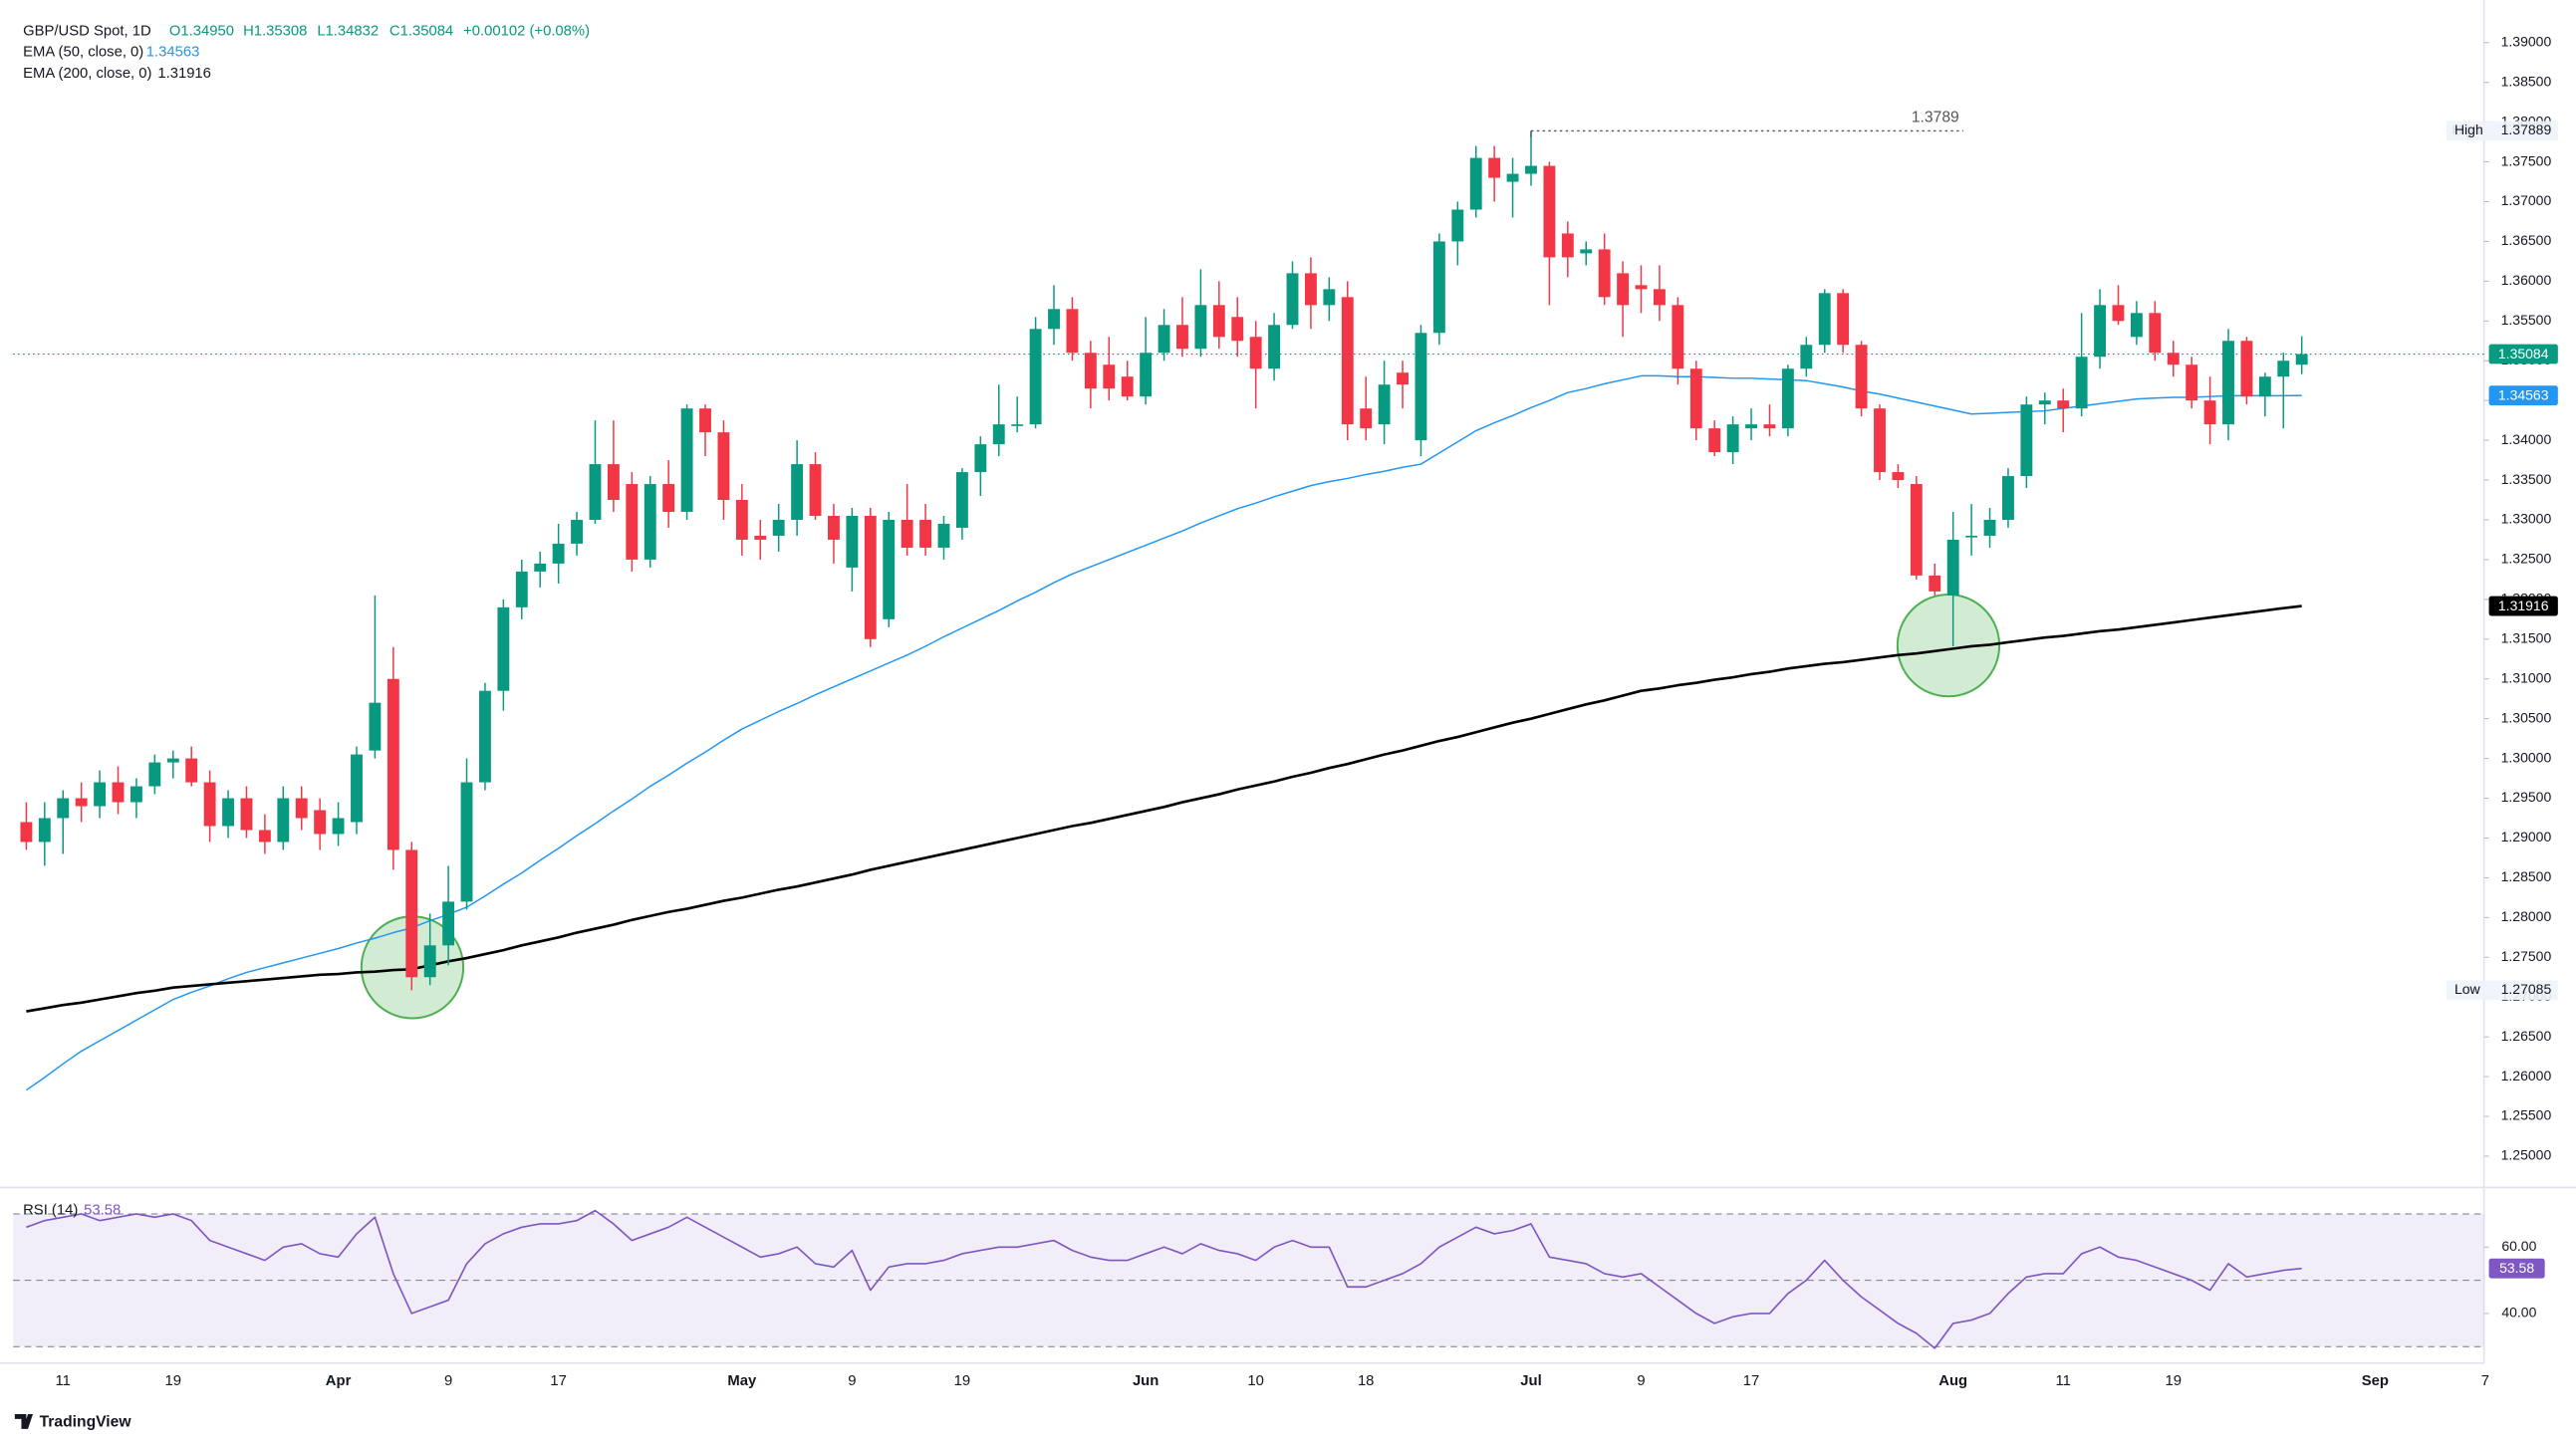 This screenshot has width=2576, height=1443. What do you see at coordinates (2526, 757) in the screenshot?
I see `y-tick-label: 1.30000` at bounding box center [2526, 757].